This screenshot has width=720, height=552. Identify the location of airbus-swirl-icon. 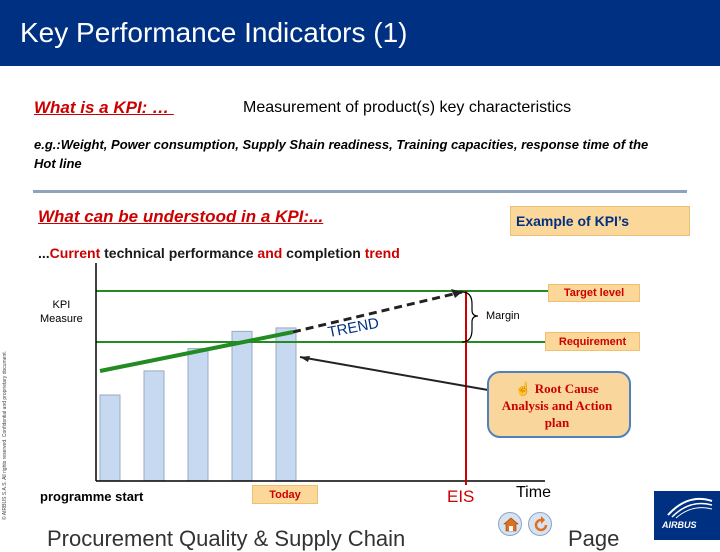
(690, 508).